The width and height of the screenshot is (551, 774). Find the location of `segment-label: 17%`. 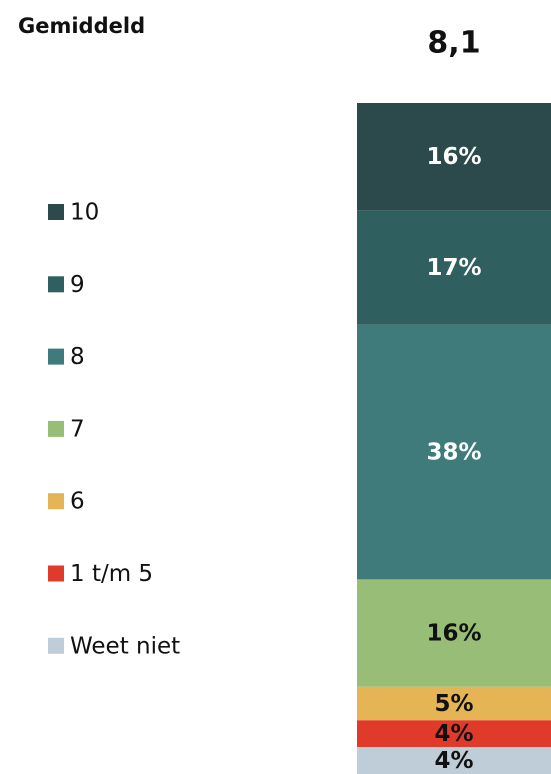

segment-label: 17% is located at coordinates (453, 268).